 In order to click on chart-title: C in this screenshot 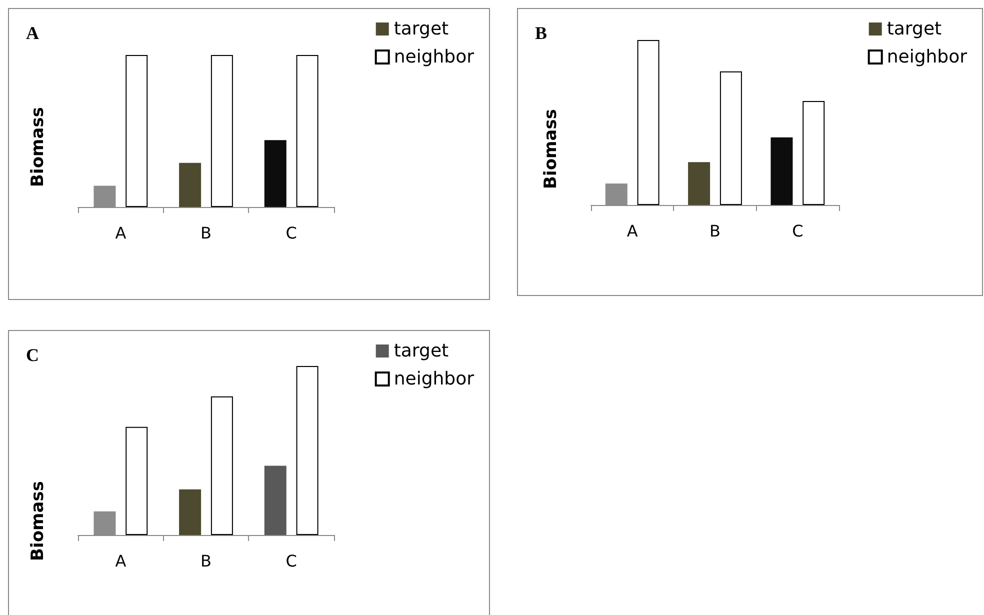, I will do `click(32, 355)`.